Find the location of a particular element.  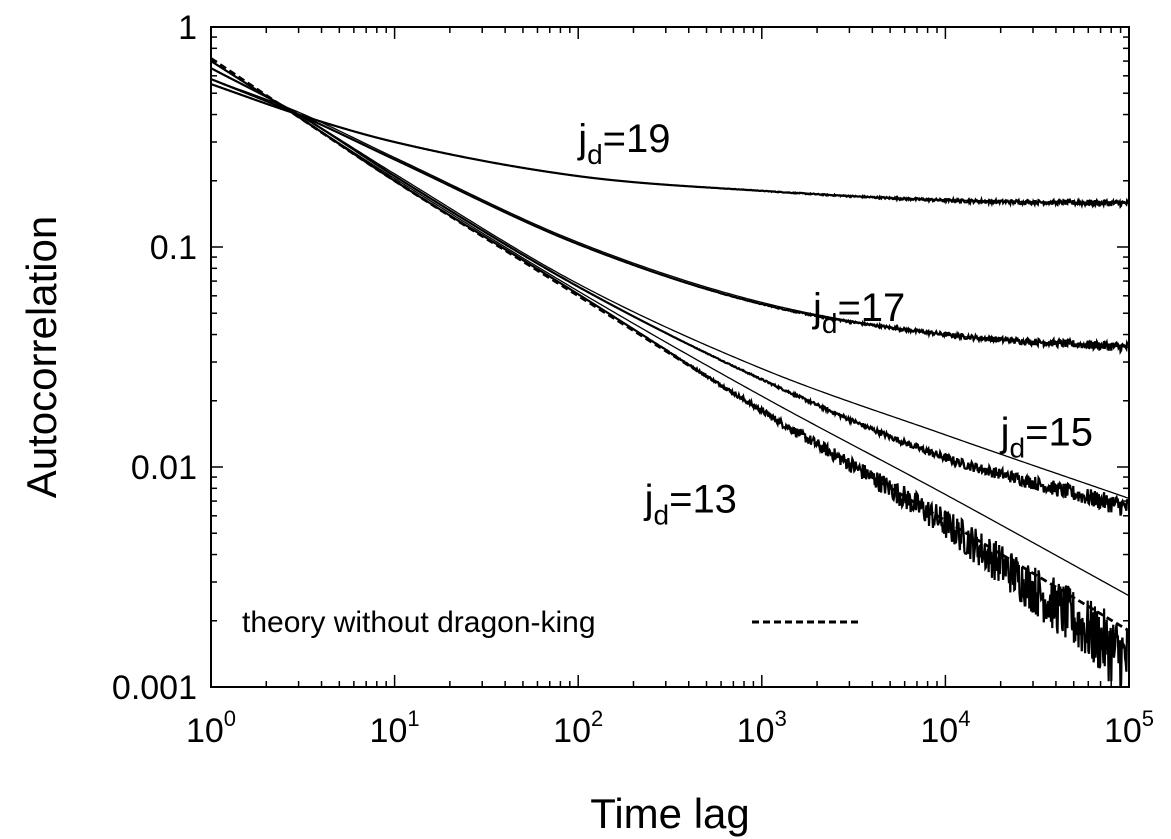

series-annotation: jd=13 is located at coordinates (690, 504).